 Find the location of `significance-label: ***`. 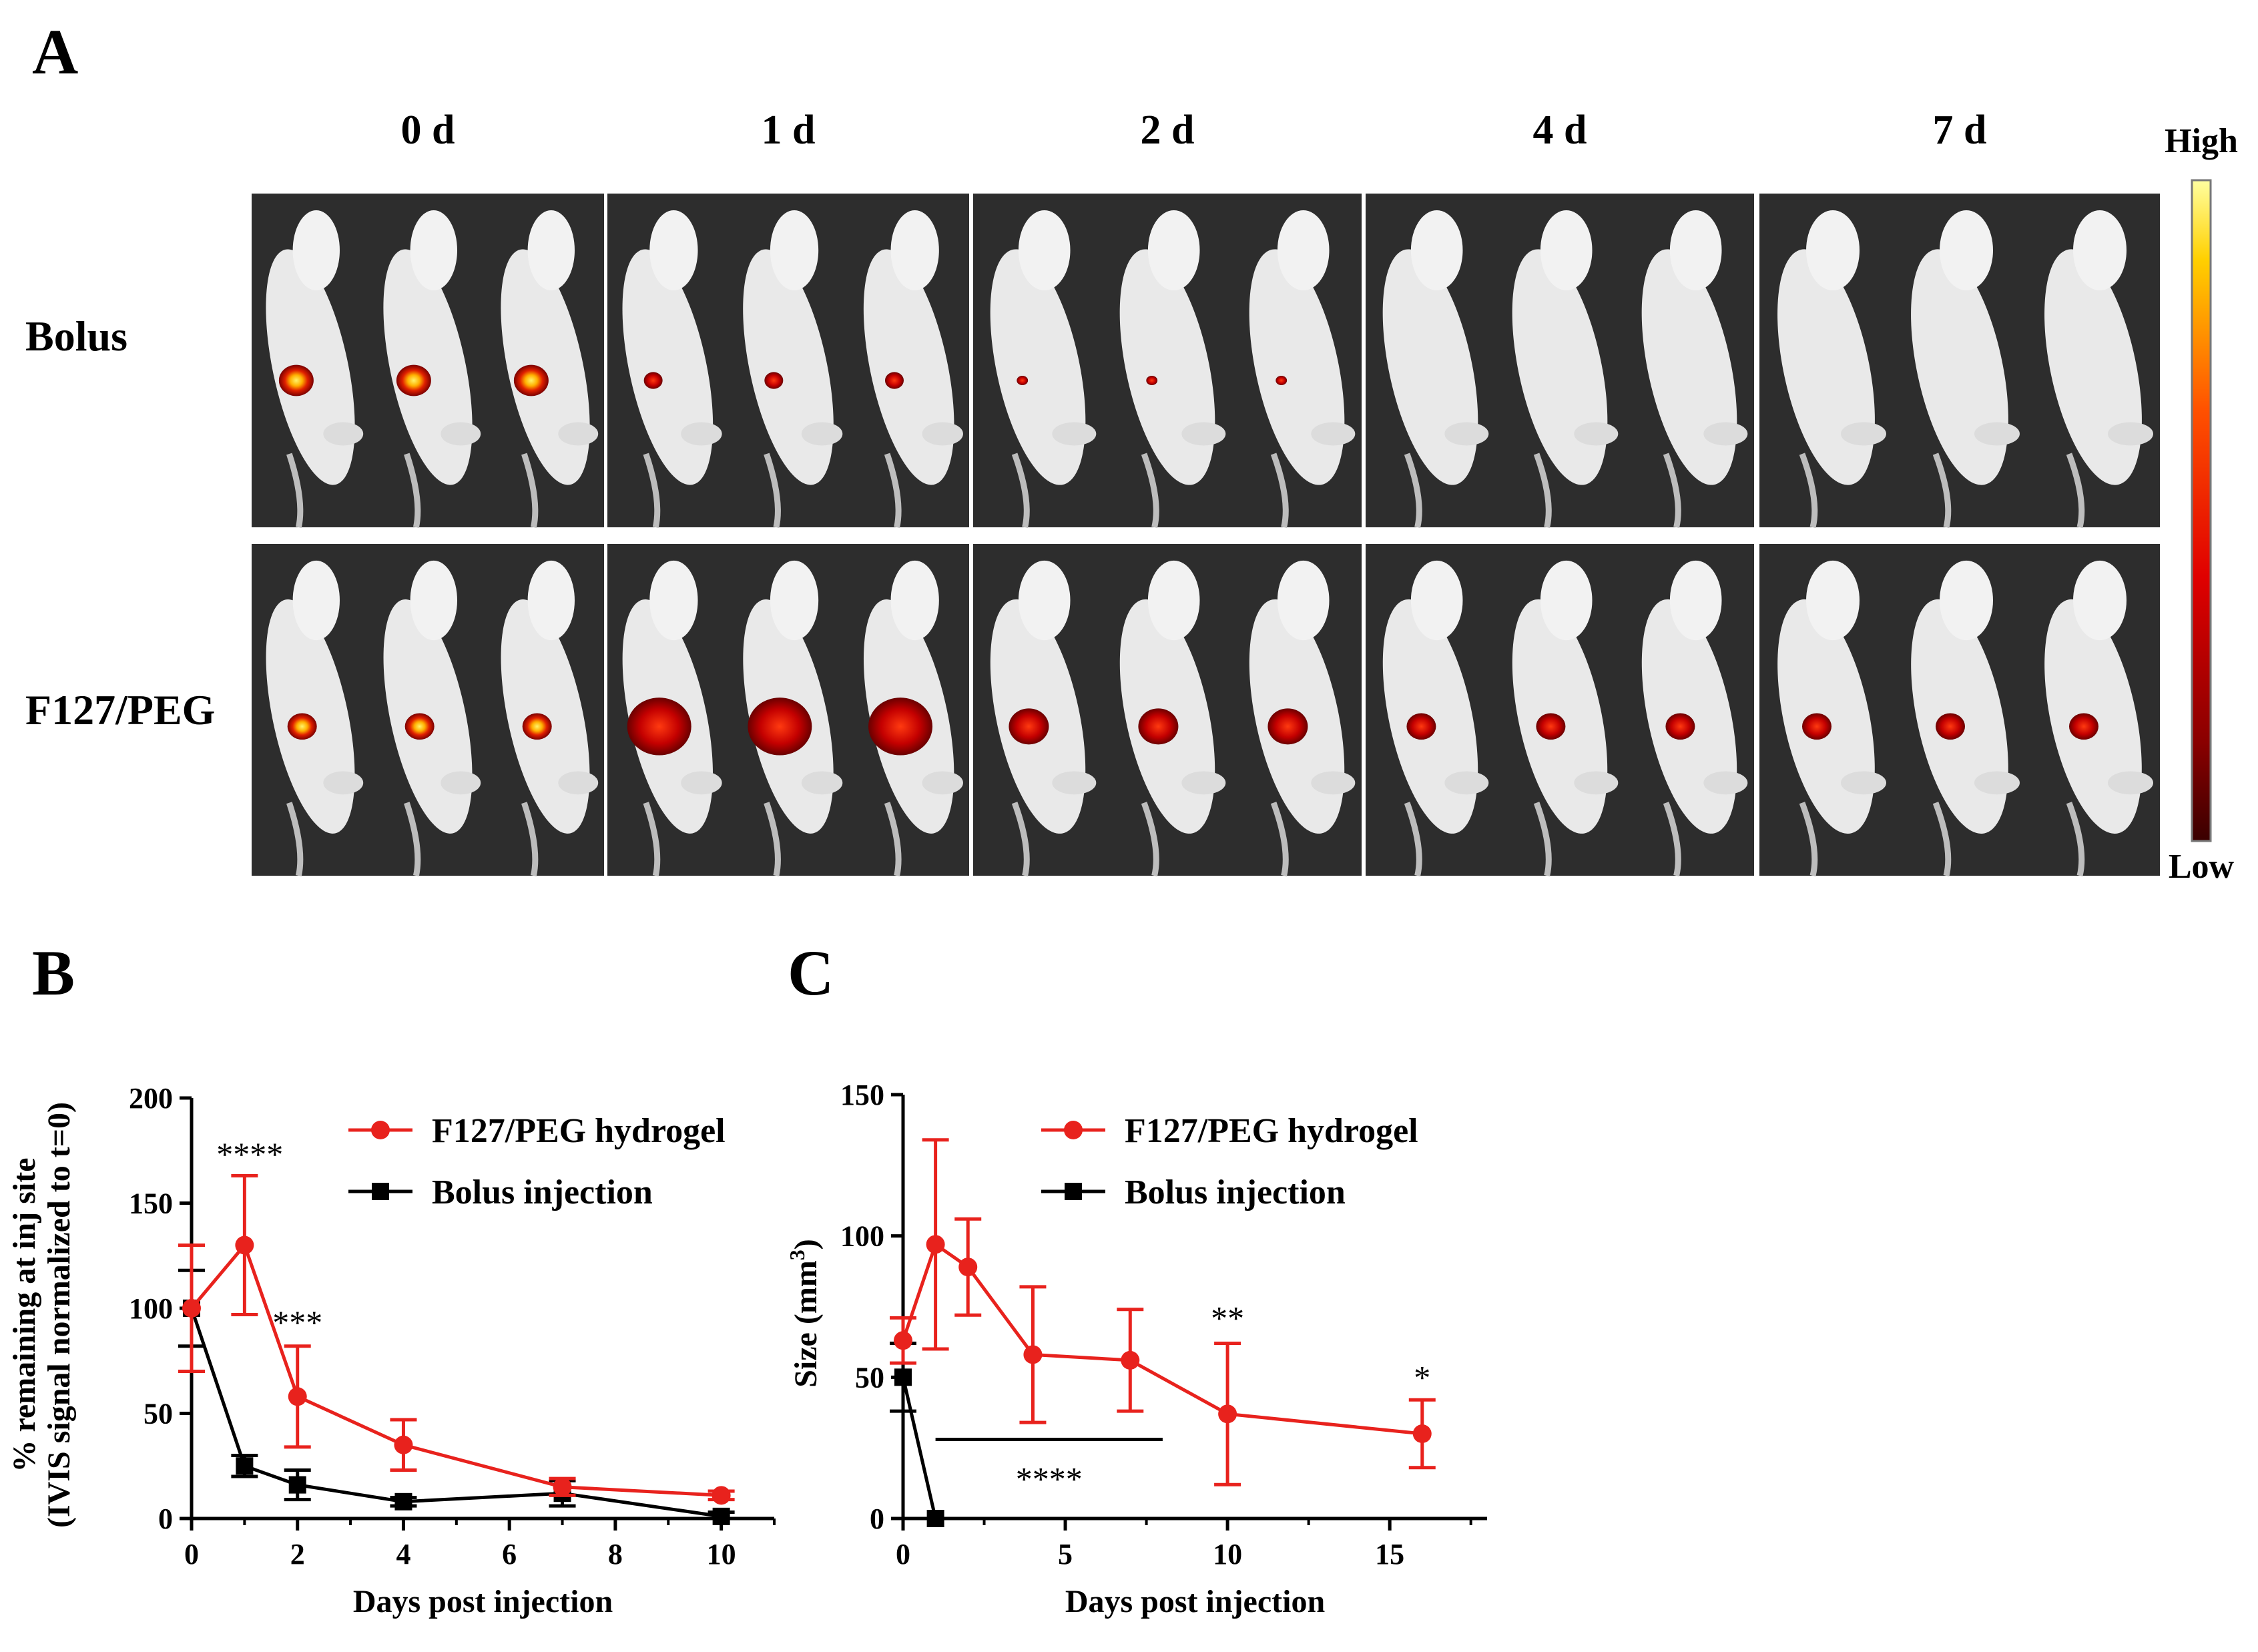

significance-label: *** is located at coordinates (297, 1322).